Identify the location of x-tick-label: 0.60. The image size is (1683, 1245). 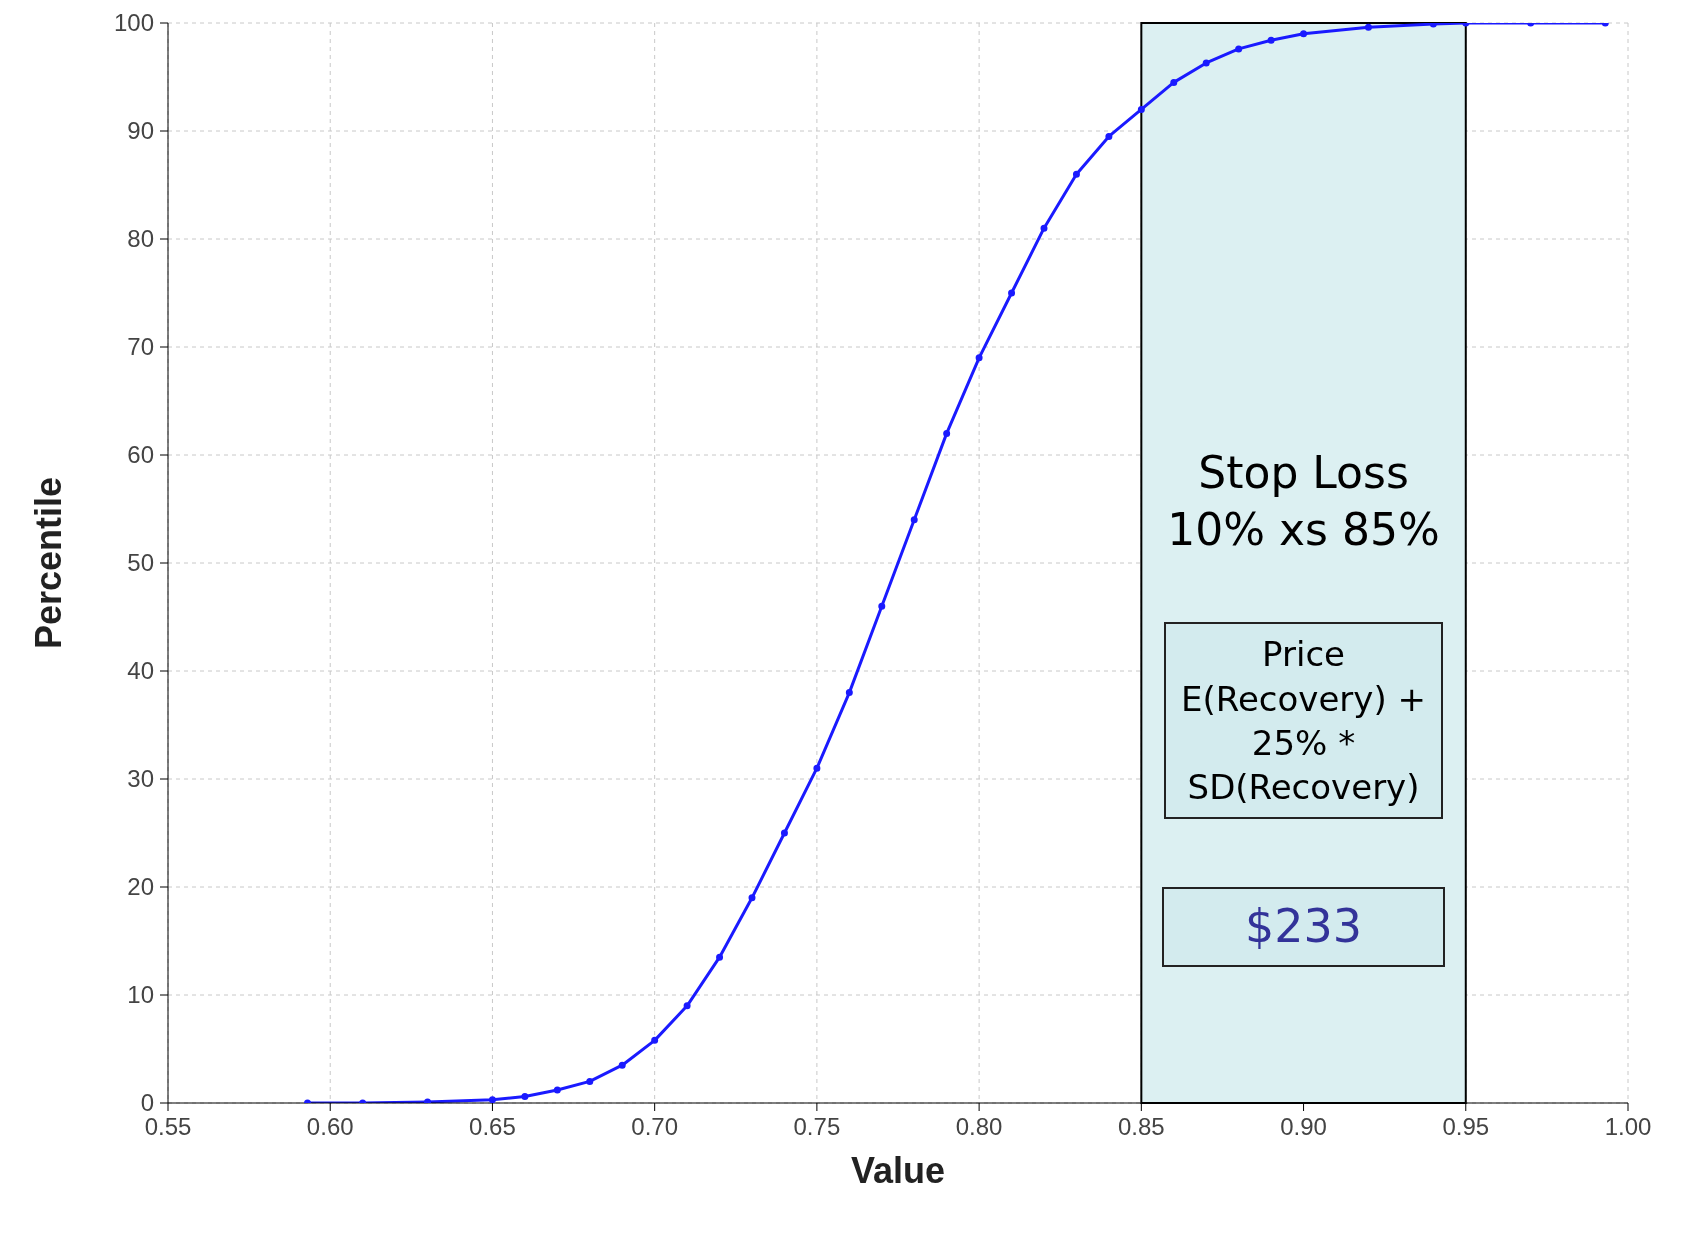
(330, 1126).